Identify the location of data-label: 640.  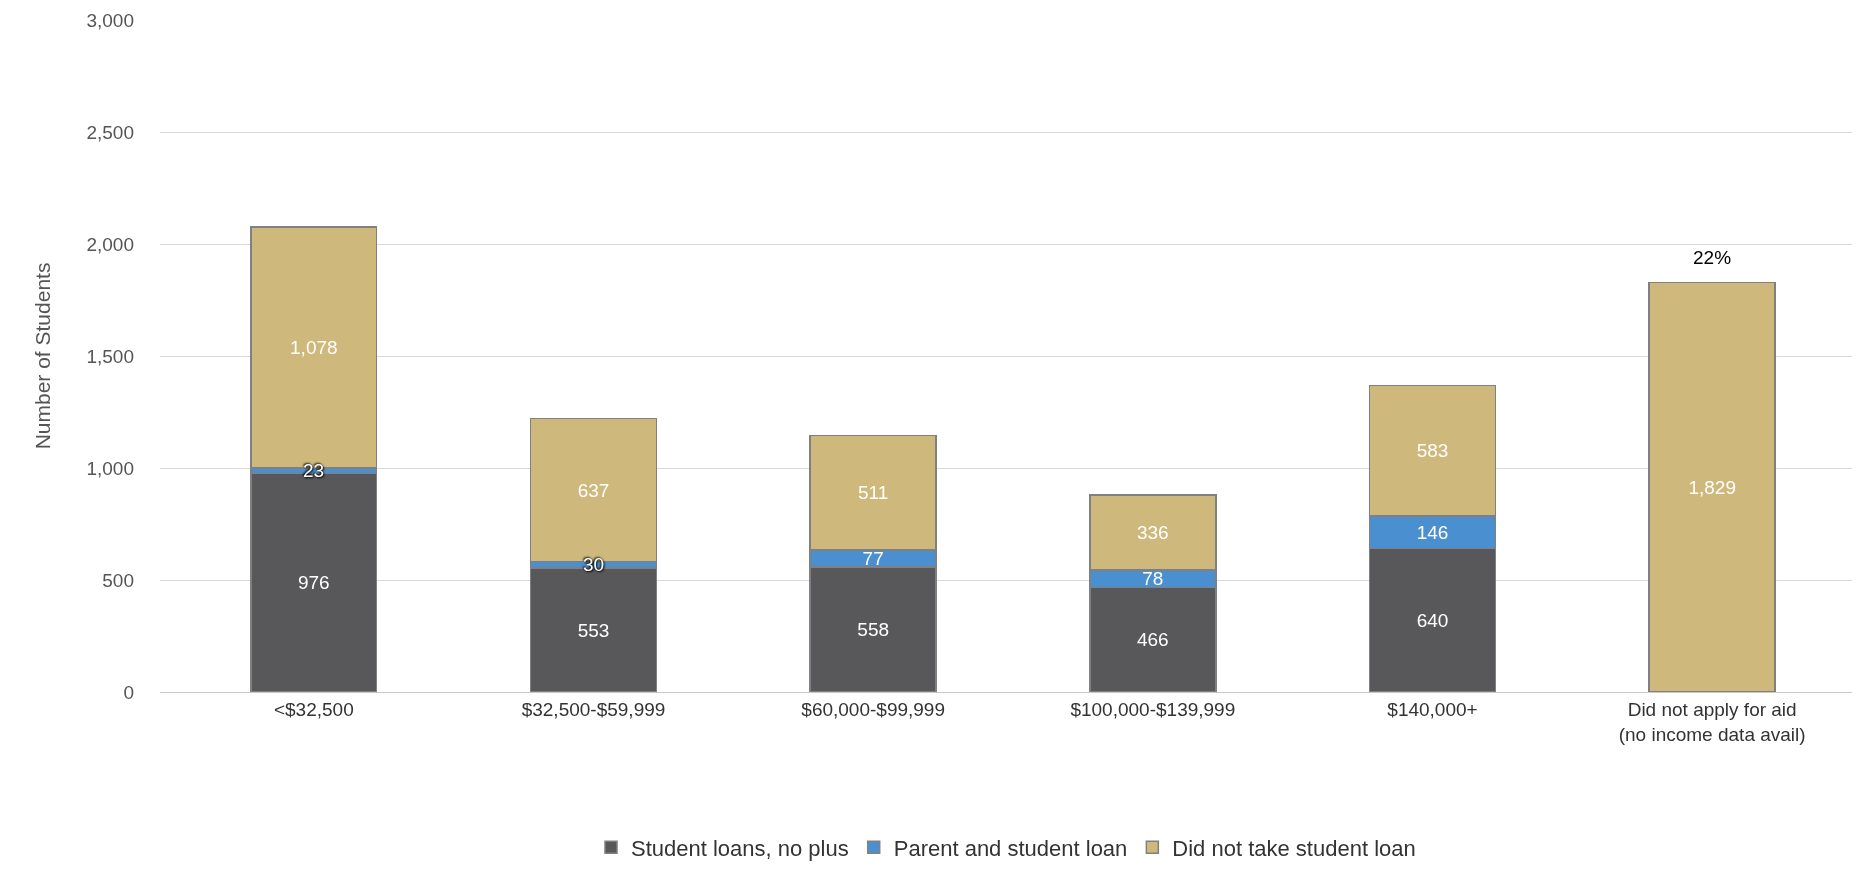
(1432, 620).